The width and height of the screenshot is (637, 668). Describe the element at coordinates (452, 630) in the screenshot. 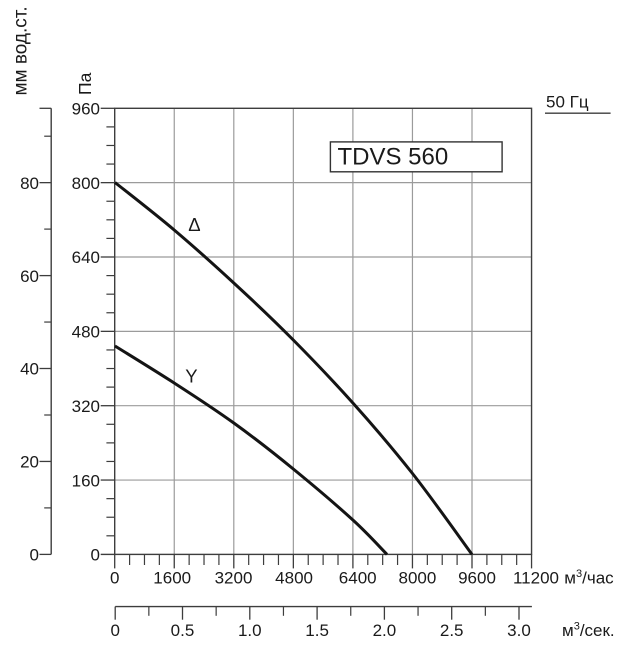

I see `svg-text: 2.5` at that location.